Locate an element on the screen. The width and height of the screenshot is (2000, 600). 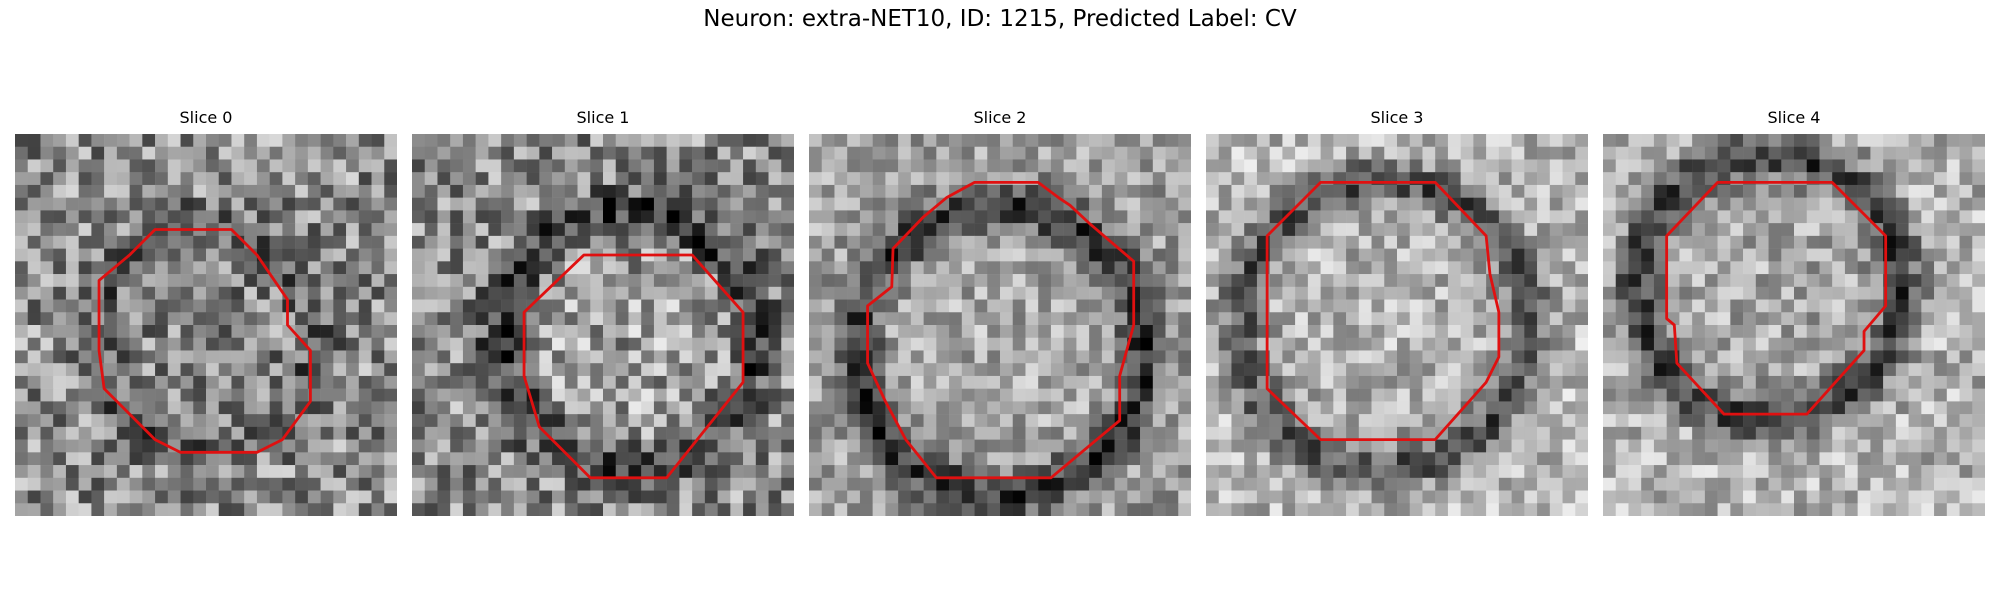
slice-title-0: Slice 0 is located at coordinates (206, 117).